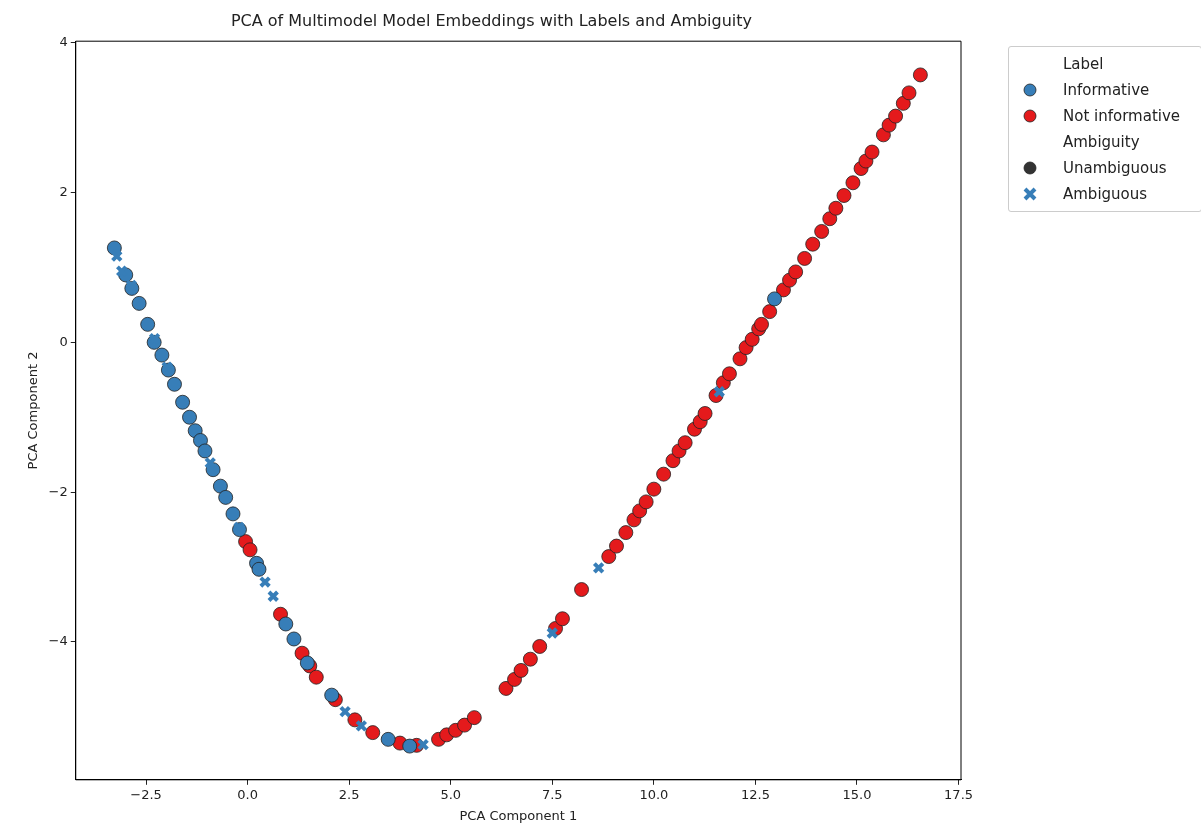 The height and width of the screenshot is (836, 1201). Describe the element at coordinates (146, 794) in the screenshot. I see `x-tick-label: −2.5` at that location.